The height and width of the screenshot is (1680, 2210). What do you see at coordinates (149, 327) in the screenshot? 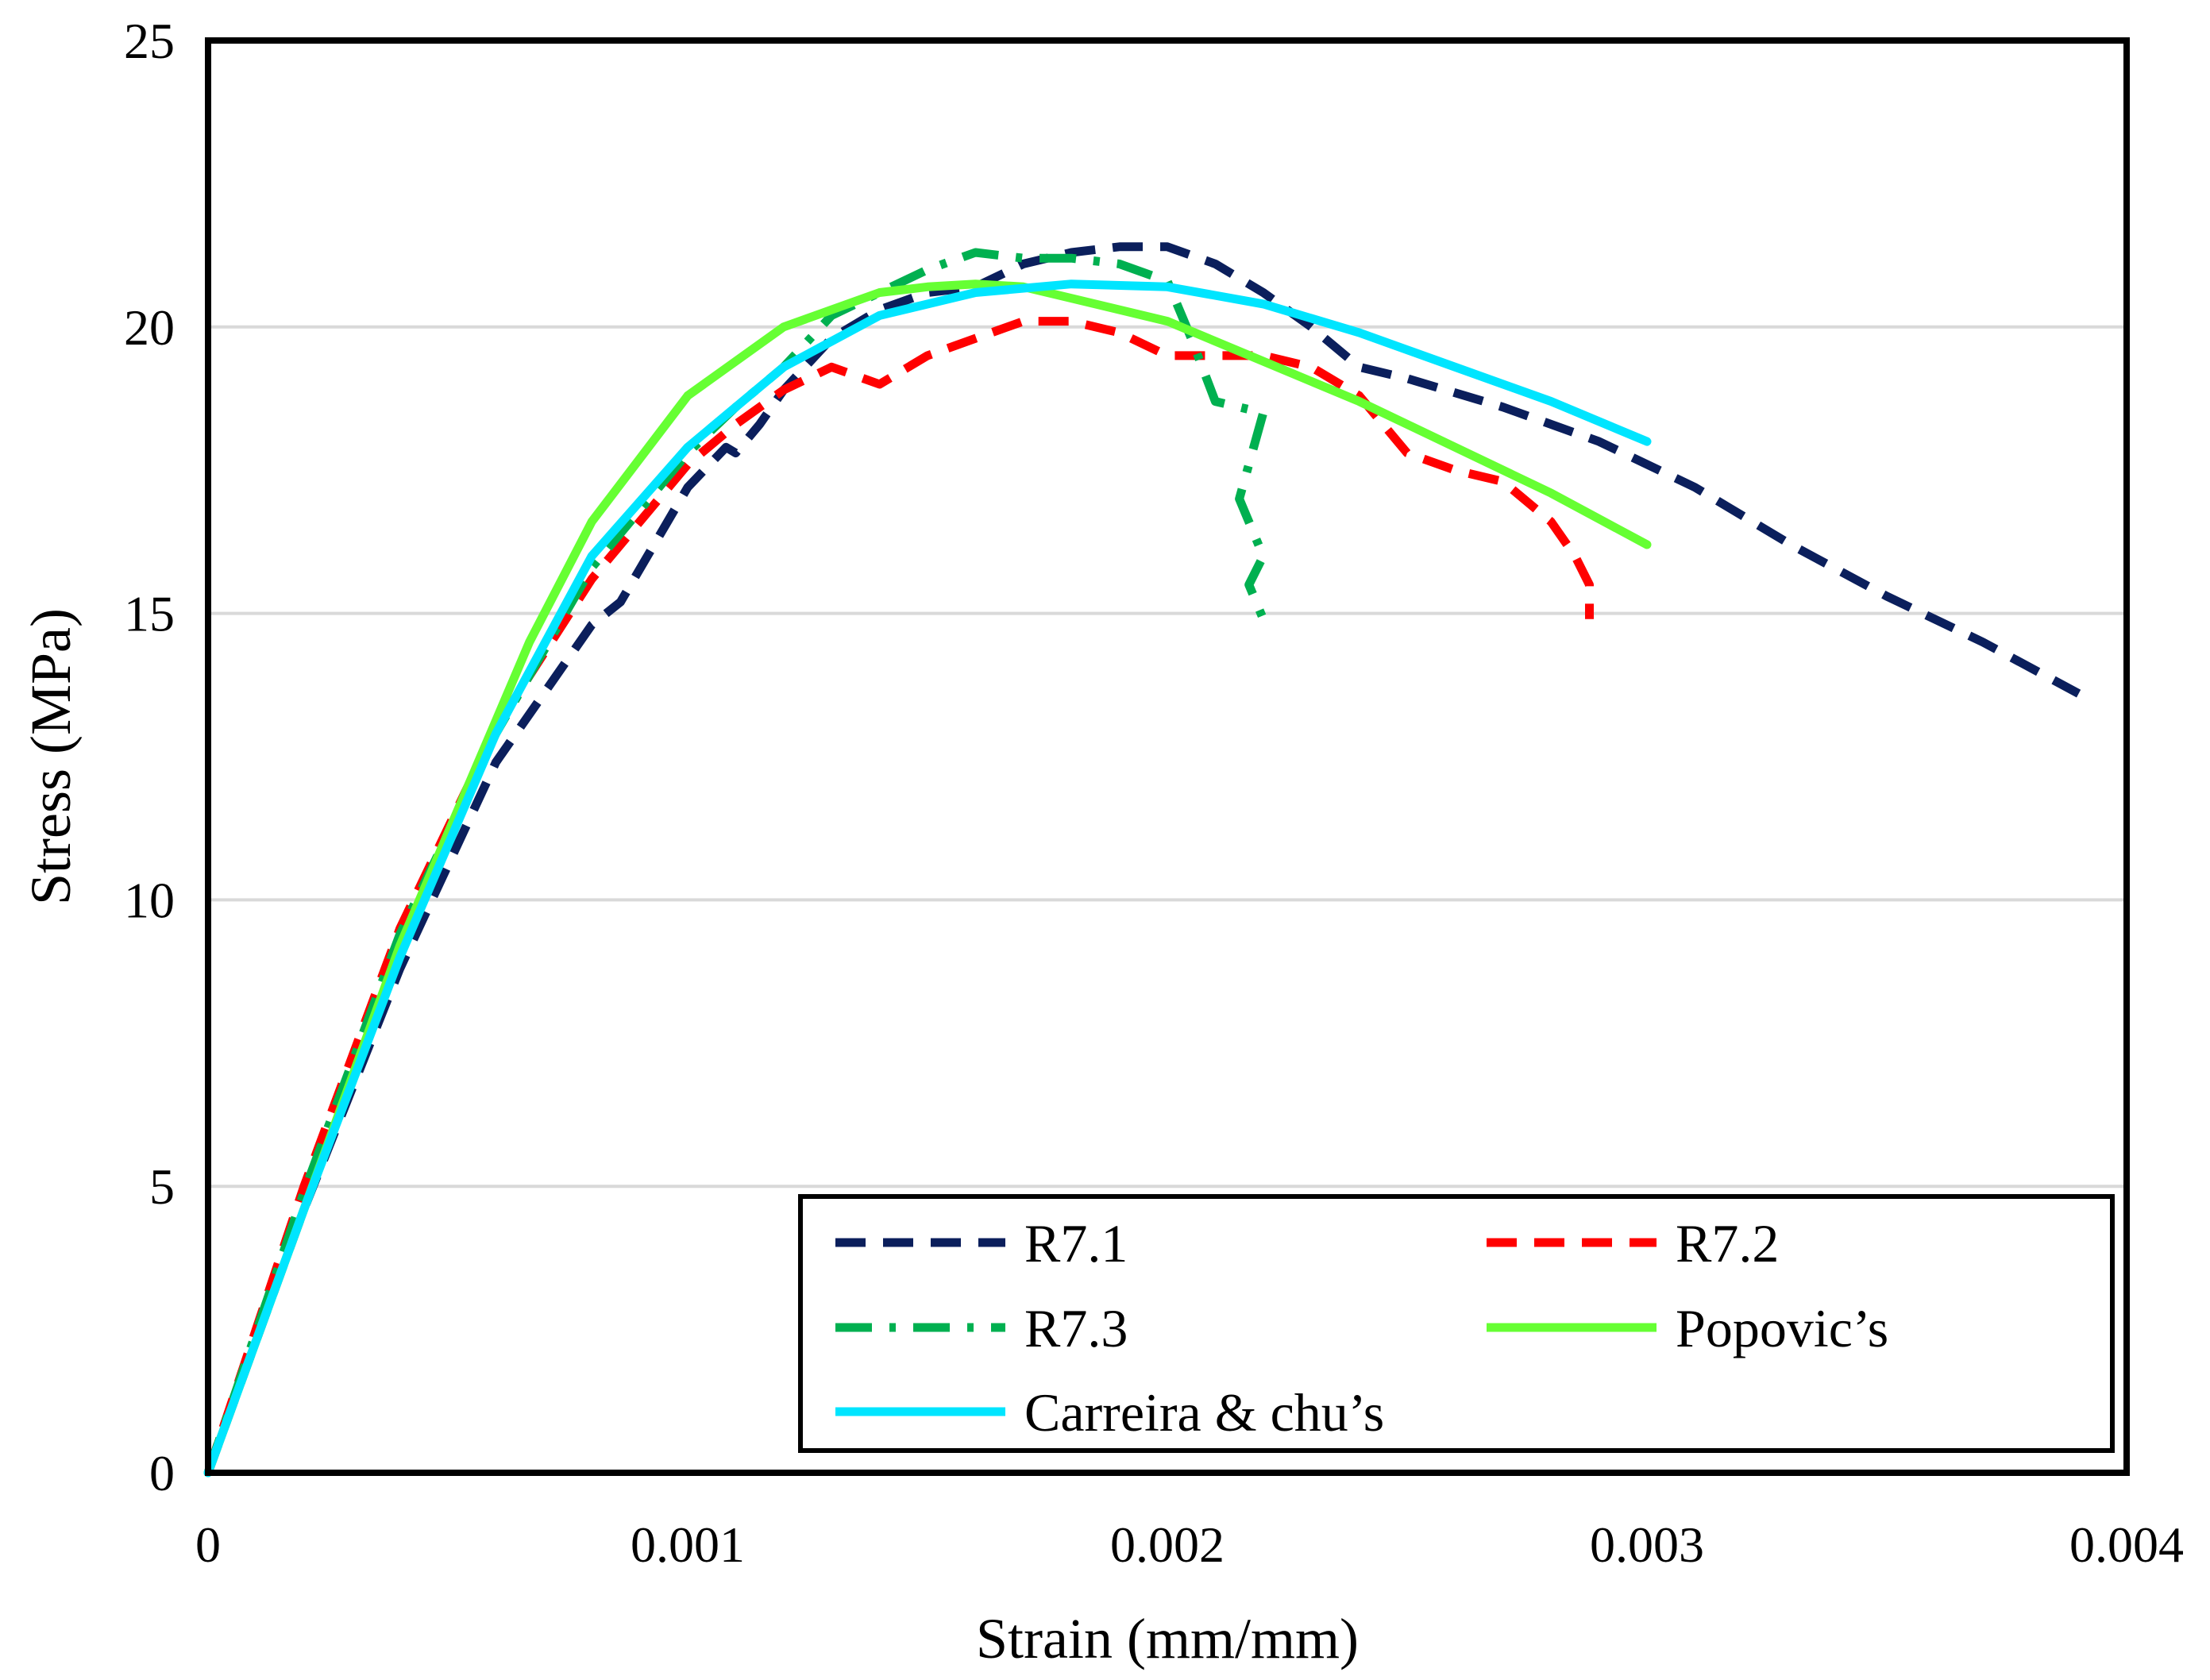
I see `y-tick-label: 20` at bounding box center [149, 327].